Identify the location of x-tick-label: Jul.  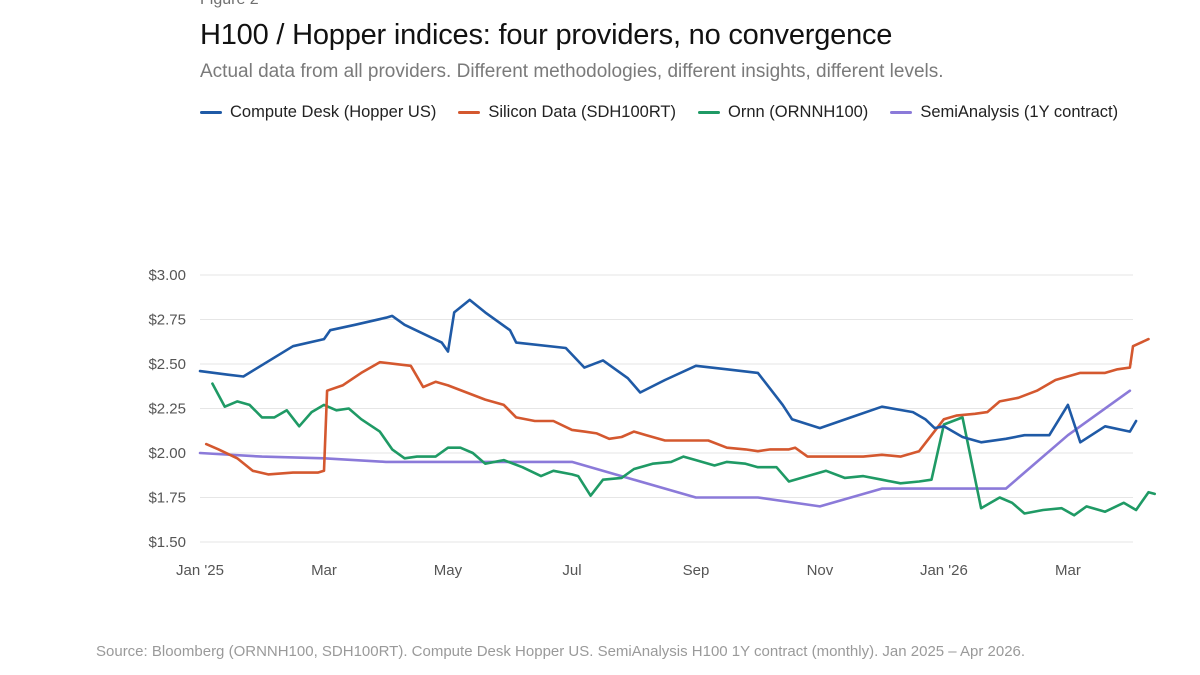
(571, 570).